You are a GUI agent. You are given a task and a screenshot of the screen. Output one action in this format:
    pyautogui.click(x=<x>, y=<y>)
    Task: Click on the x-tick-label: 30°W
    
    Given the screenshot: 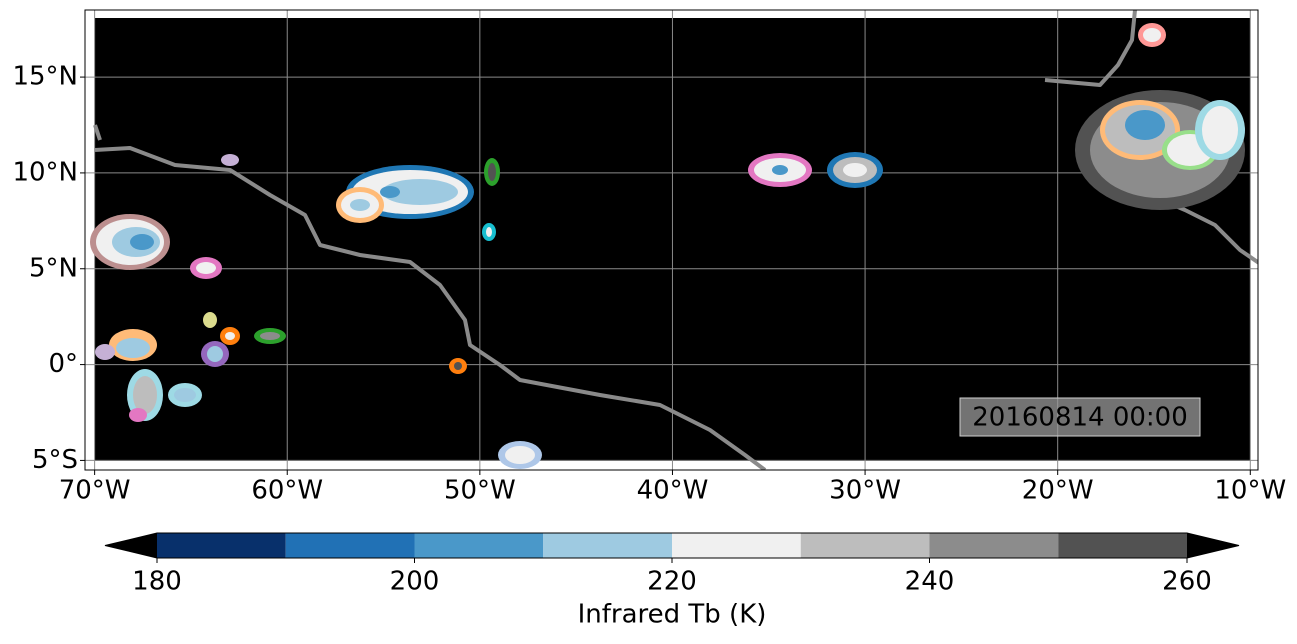 What is the action you would take?
    pyautogui.click(x=865, y=491)
    